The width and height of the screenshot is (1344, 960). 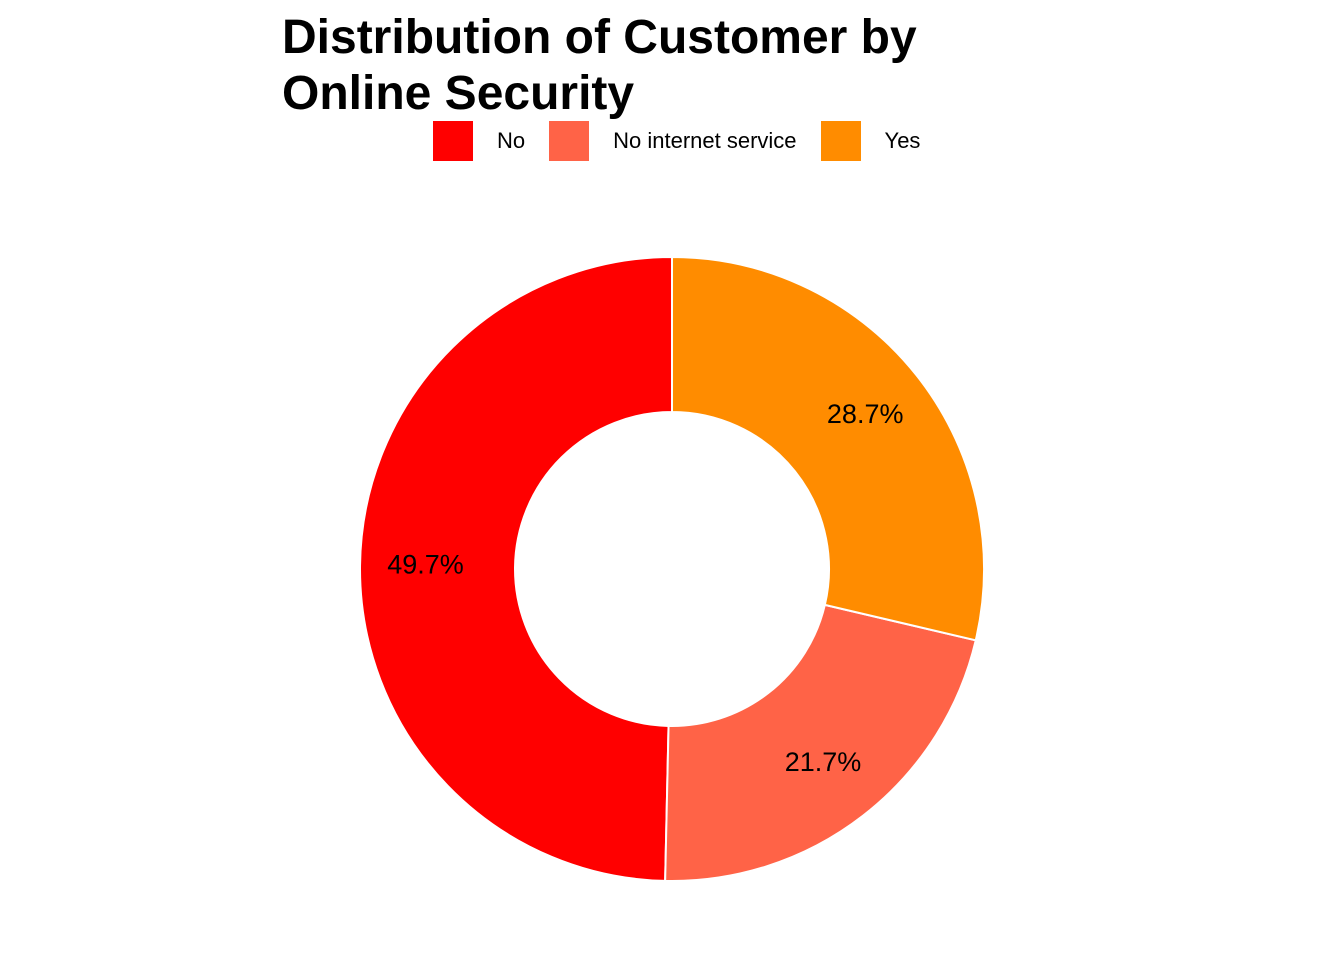 What do you see at coordinates (425, 564) in the screenshot?
I see `slice-label-no: 49.7%` at bounding box center [425, 564].